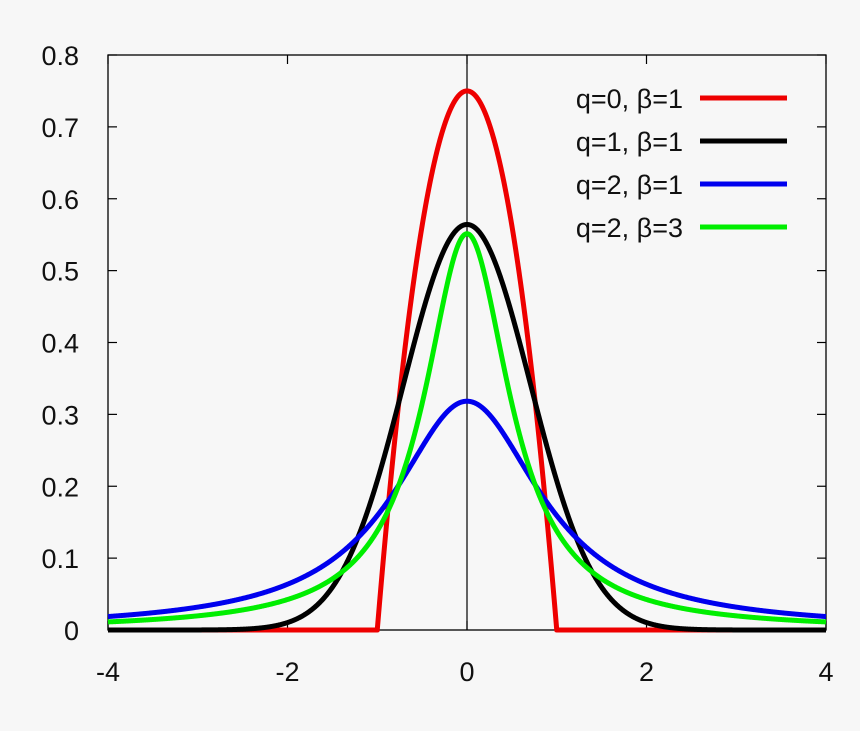 The image size is (860, 731). What do you see at coordinates (629, 185) in the screenshot?
I see `legend-label-3: q=2, β=1` at bounding box center [629, 185].